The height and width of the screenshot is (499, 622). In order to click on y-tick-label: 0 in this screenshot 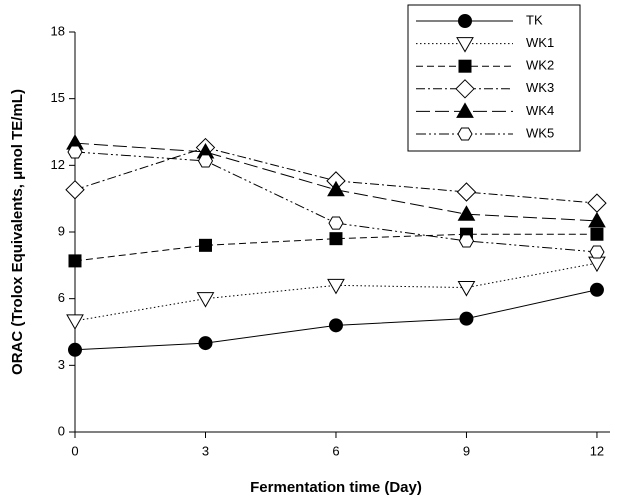, I will do `click(61, 430)`.